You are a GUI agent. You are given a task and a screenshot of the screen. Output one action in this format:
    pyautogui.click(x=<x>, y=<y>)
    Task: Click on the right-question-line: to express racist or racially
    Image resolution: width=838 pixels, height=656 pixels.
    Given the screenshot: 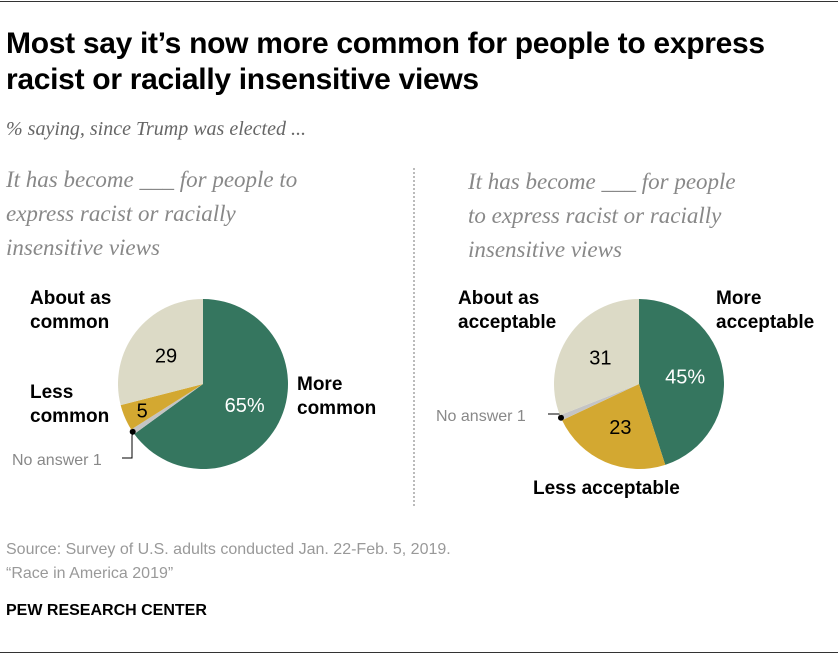 What is the action you would take?
    pyautogui.click(x=595, y=215)
    